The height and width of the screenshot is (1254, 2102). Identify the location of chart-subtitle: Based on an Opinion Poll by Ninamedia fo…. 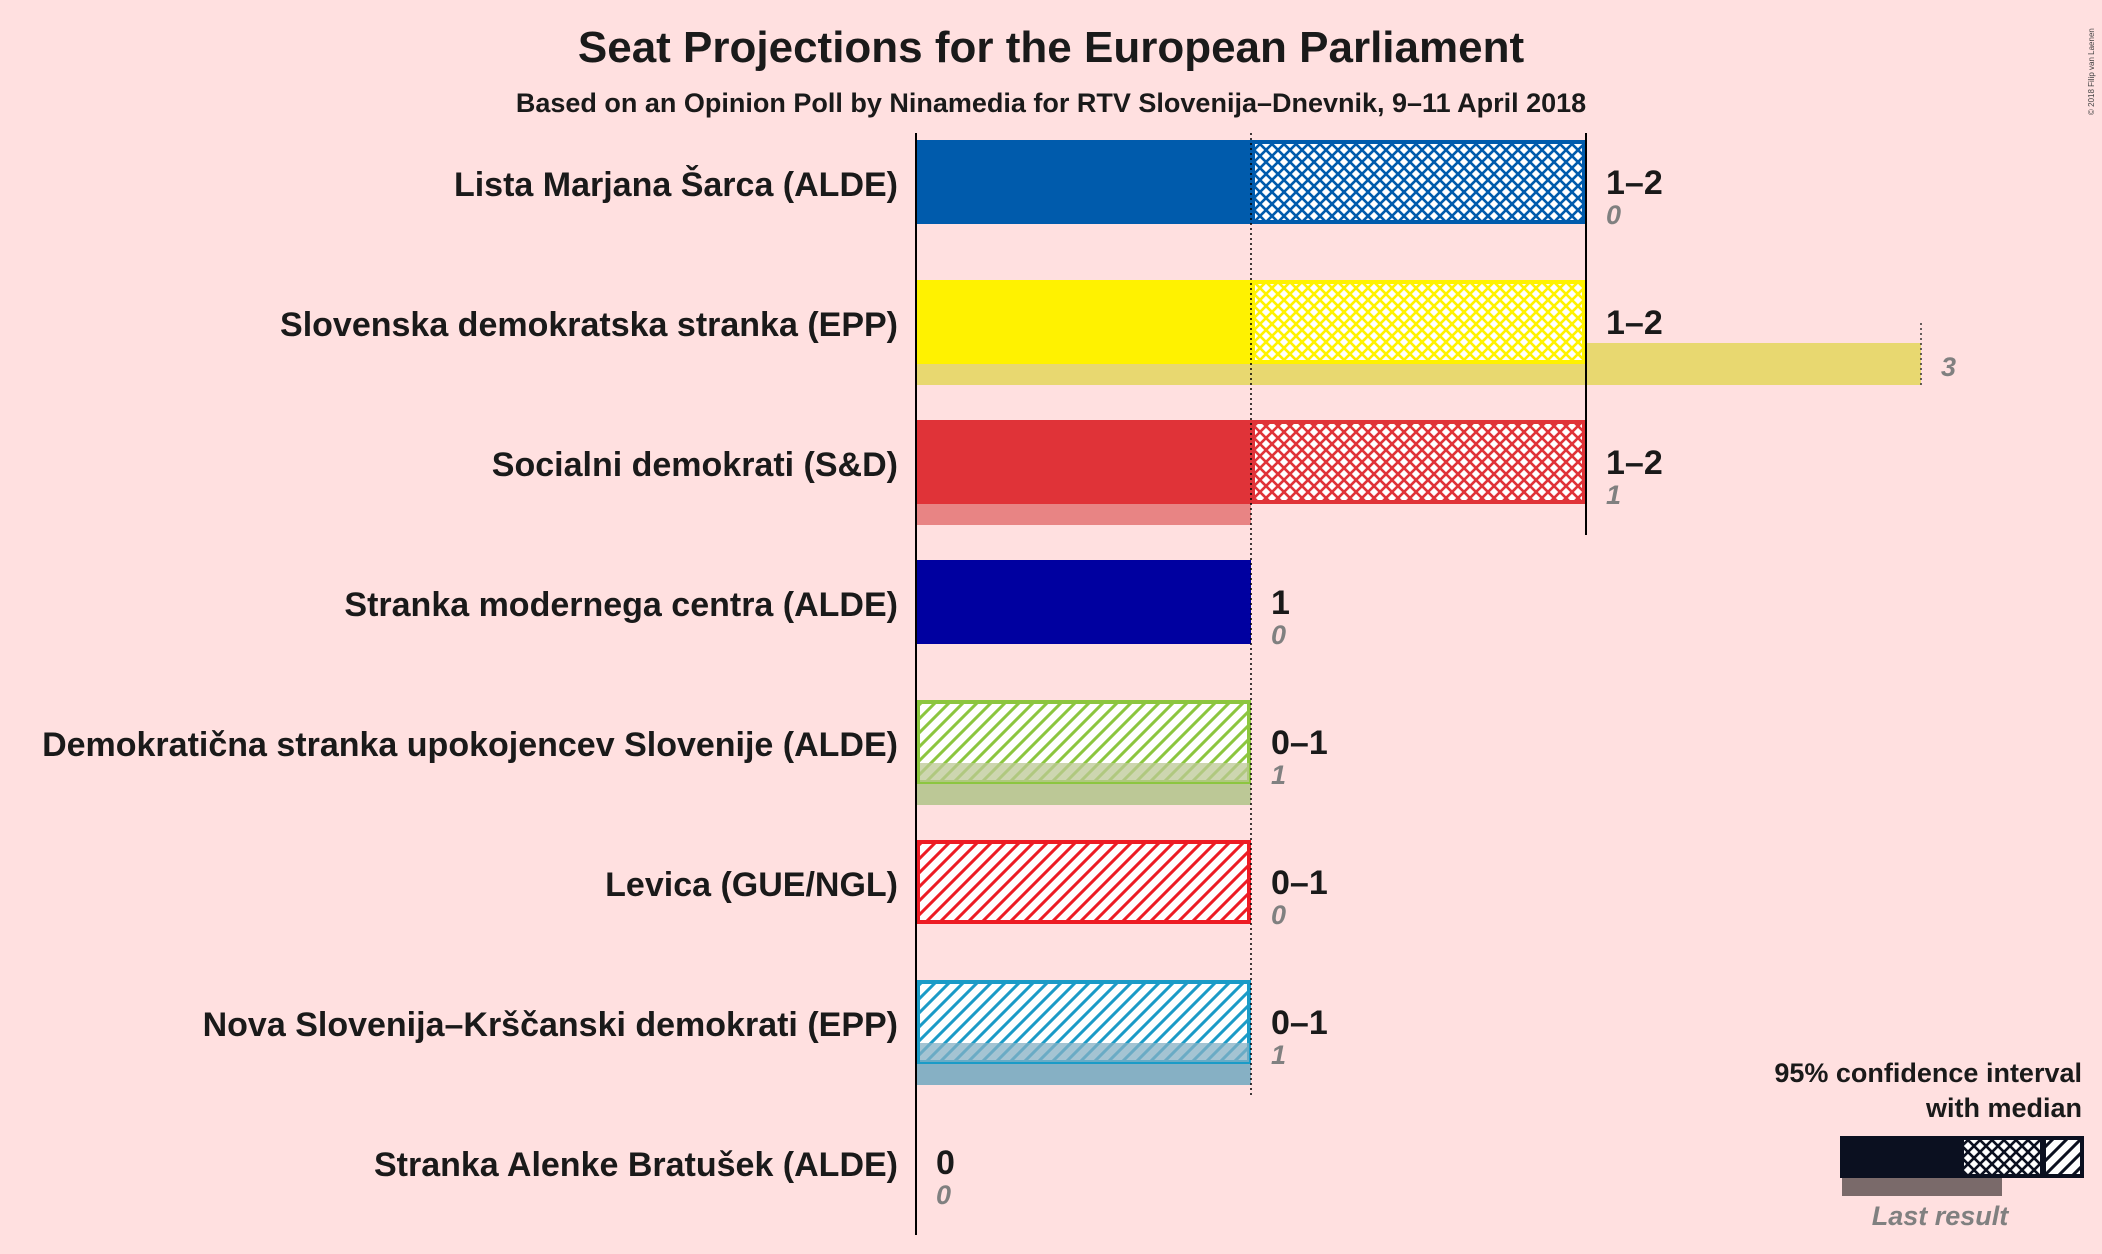
(1051, 103).